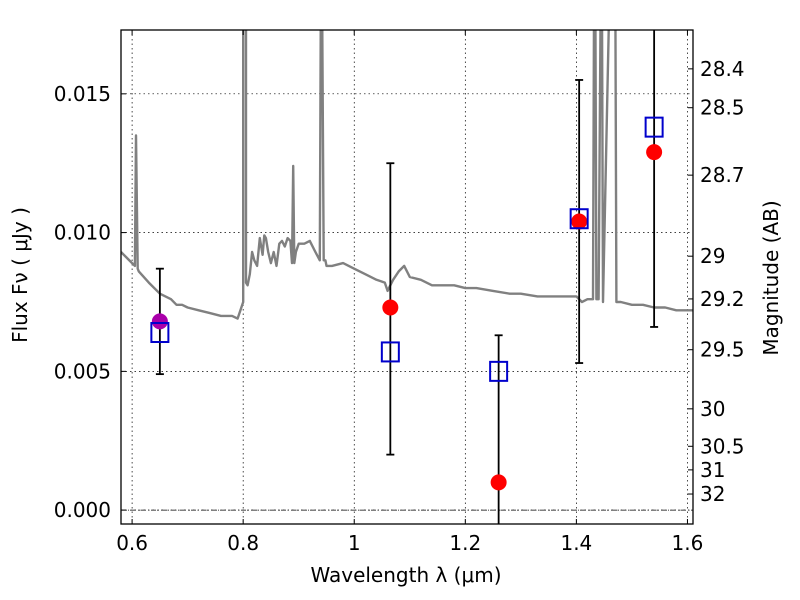 Image resolution: width=800 pixels, height=600 pixels. Describe the element at coordinates (576, 543) in the screenshot. I see `x-tick-label: 1.4` at that location.